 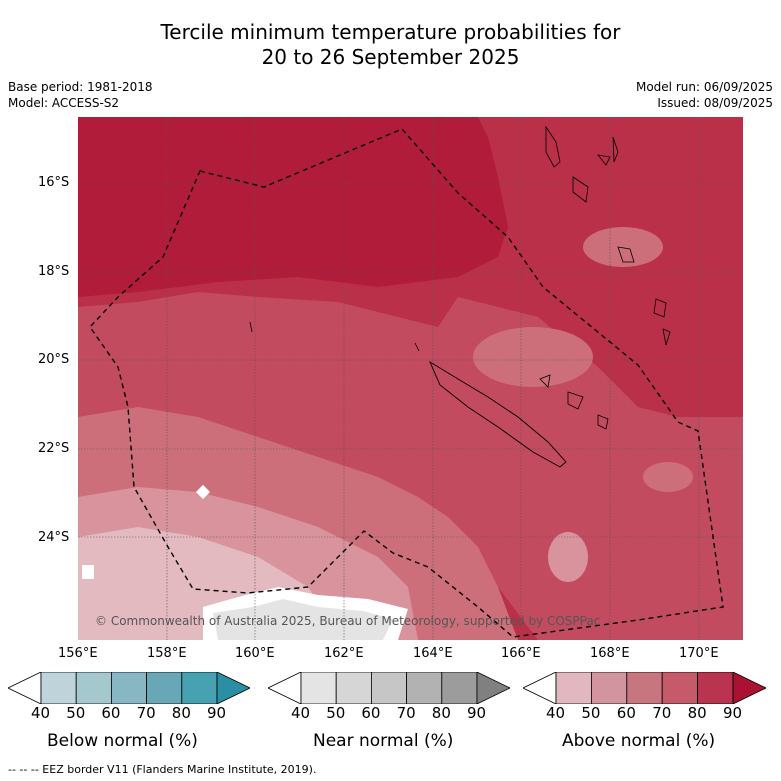 What do you see at coordinates (433, 653) in the screenshot?
I see `x-tick-164e: 164°E` at bounding box center [433, 653].